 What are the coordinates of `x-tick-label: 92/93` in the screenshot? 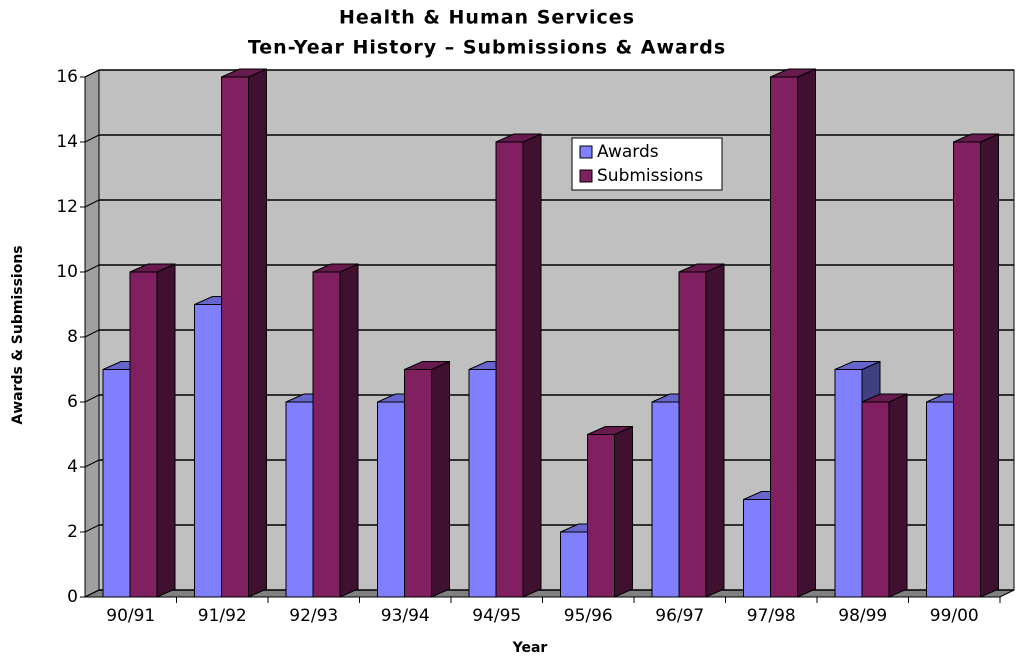 It's located at (313, 616).